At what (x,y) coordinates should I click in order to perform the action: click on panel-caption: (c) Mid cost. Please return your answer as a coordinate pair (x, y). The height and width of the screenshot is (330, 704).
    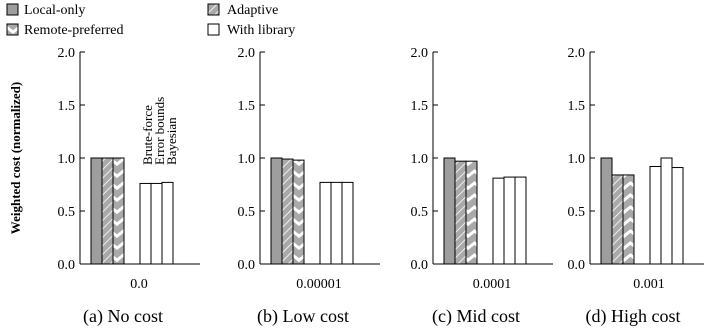
    Looking at the image, I should click on (476, 316).